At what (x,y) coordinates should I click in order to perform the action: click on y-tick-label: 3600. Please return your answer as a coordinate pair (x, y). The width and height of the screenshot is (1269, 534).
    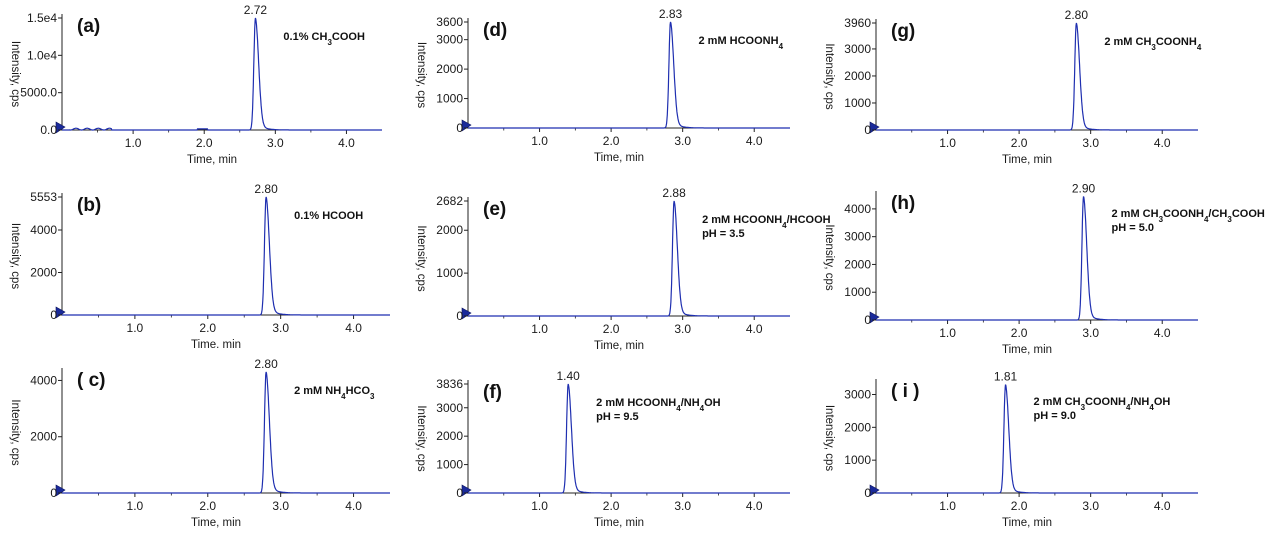
    Looking at the image, I should click on (449, 22).